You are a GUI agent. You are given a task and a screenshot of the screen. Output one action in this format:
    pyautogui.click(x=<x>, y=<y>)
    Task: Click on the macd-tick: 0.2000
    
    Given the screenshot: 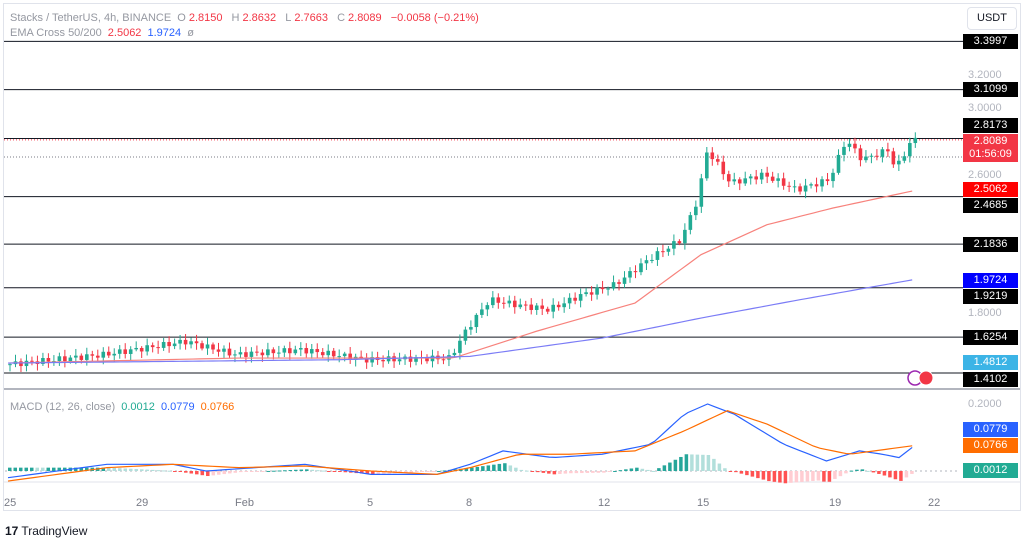 What is the action you would take?
    pyautogui.click(x=985, y=404)
    